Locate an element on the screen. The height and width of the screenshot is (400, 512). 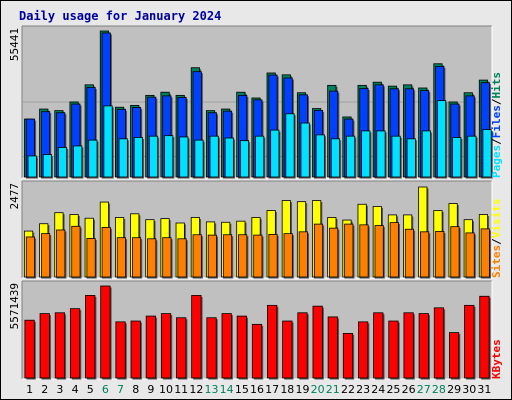
x-tick-label-day-13: 13 is located at coordinates (212, 389).